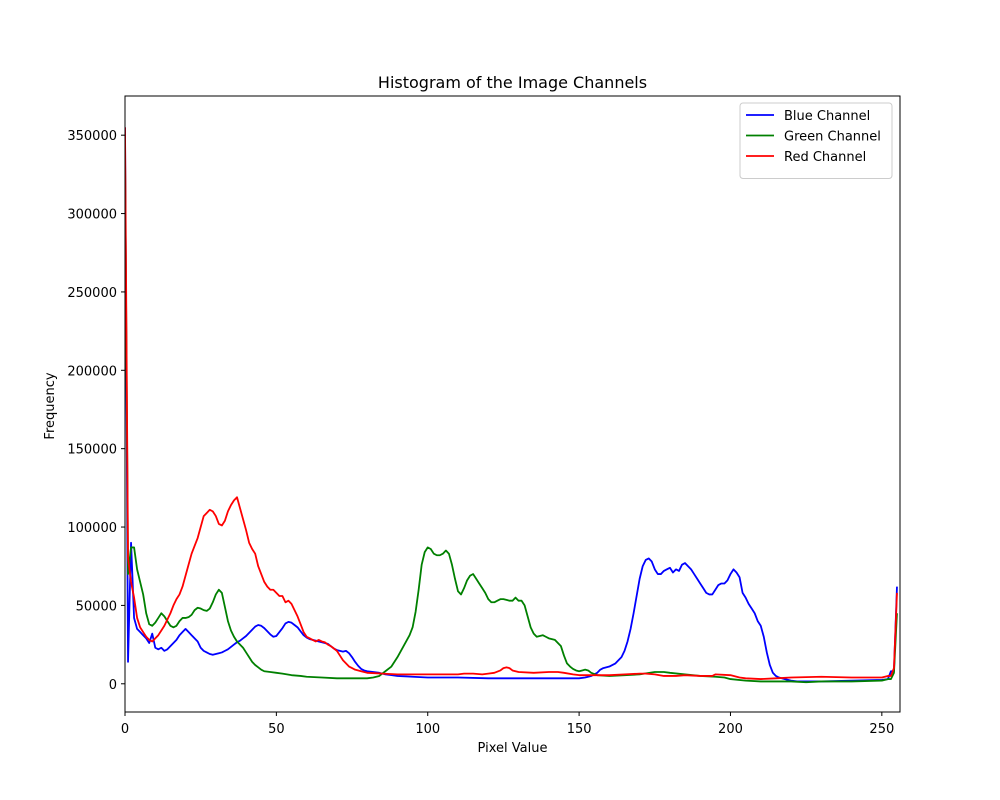 This screenshot has width=1000, height=800. I want to click on y-tick-label: 350000, so click(92, 136).